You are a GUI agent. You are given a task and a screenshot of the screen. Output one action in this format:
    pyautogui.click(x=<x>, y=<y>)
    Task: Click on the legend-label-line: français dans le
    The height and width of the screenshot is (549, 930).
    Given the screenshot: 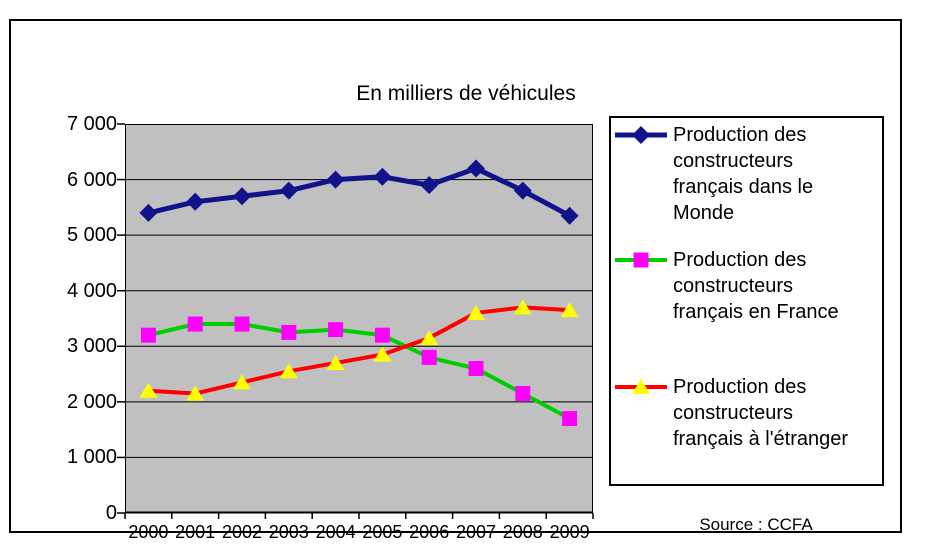 What is the action you would take?
    pyautogui.click(x=743, y=187)
    